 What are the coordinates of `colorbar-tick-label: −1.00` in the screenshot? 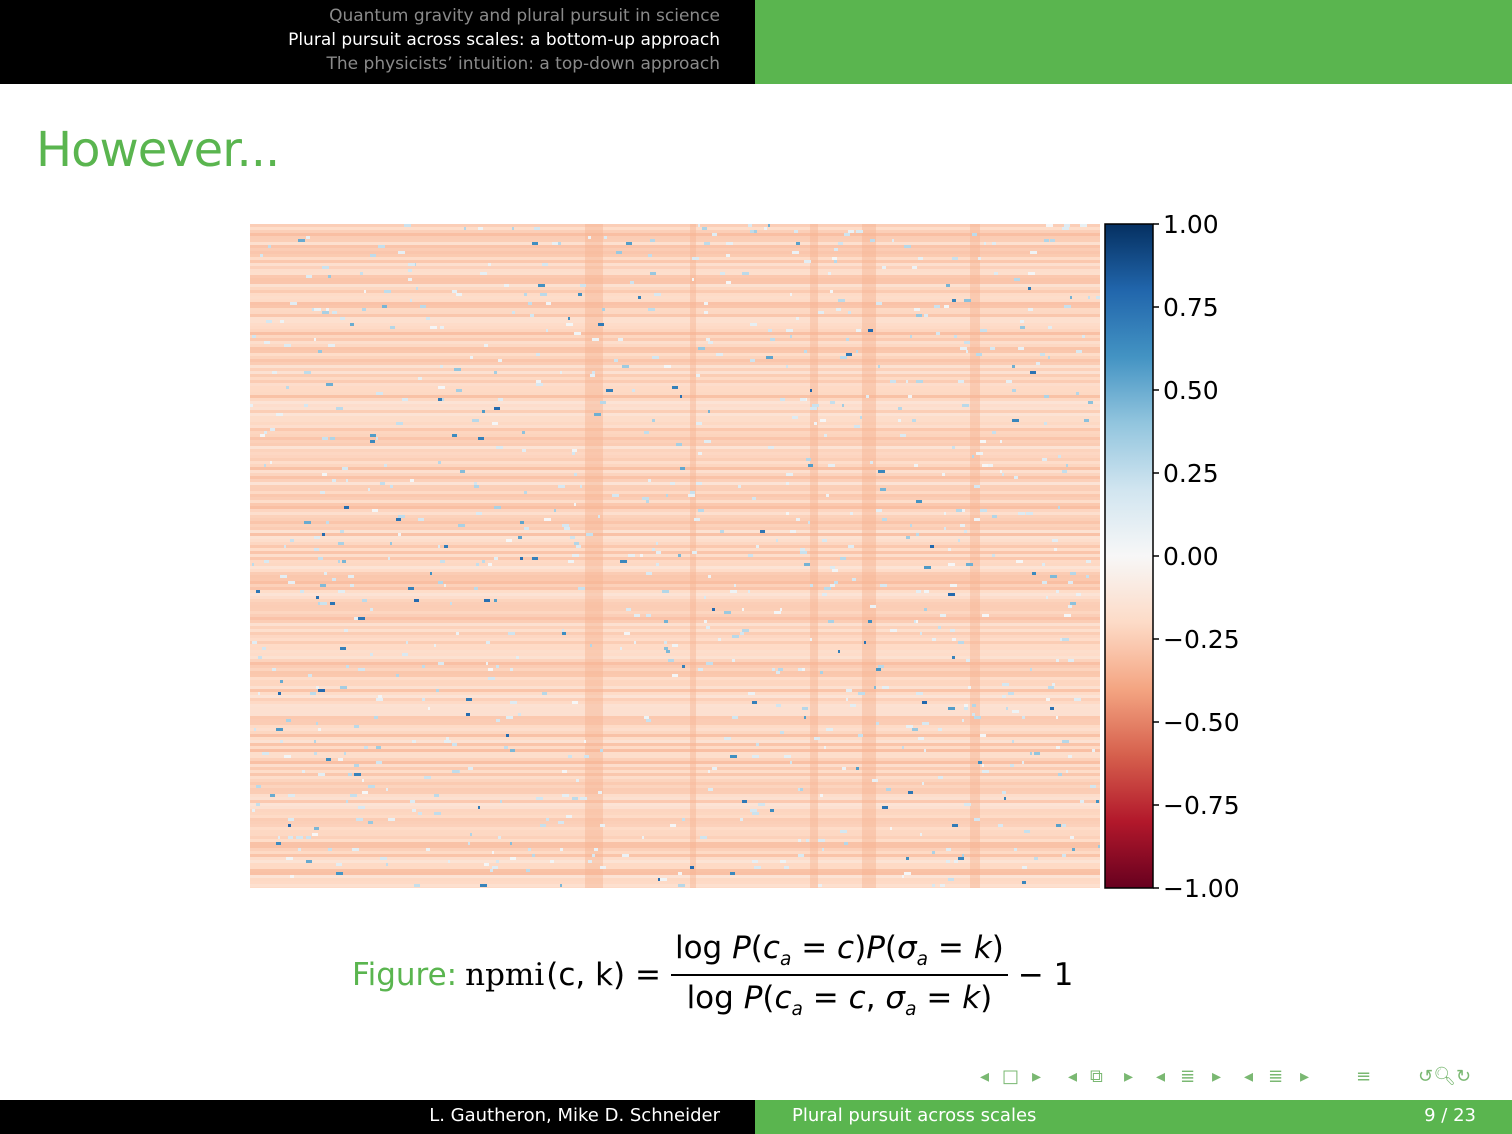 It's located at (1201, 888).